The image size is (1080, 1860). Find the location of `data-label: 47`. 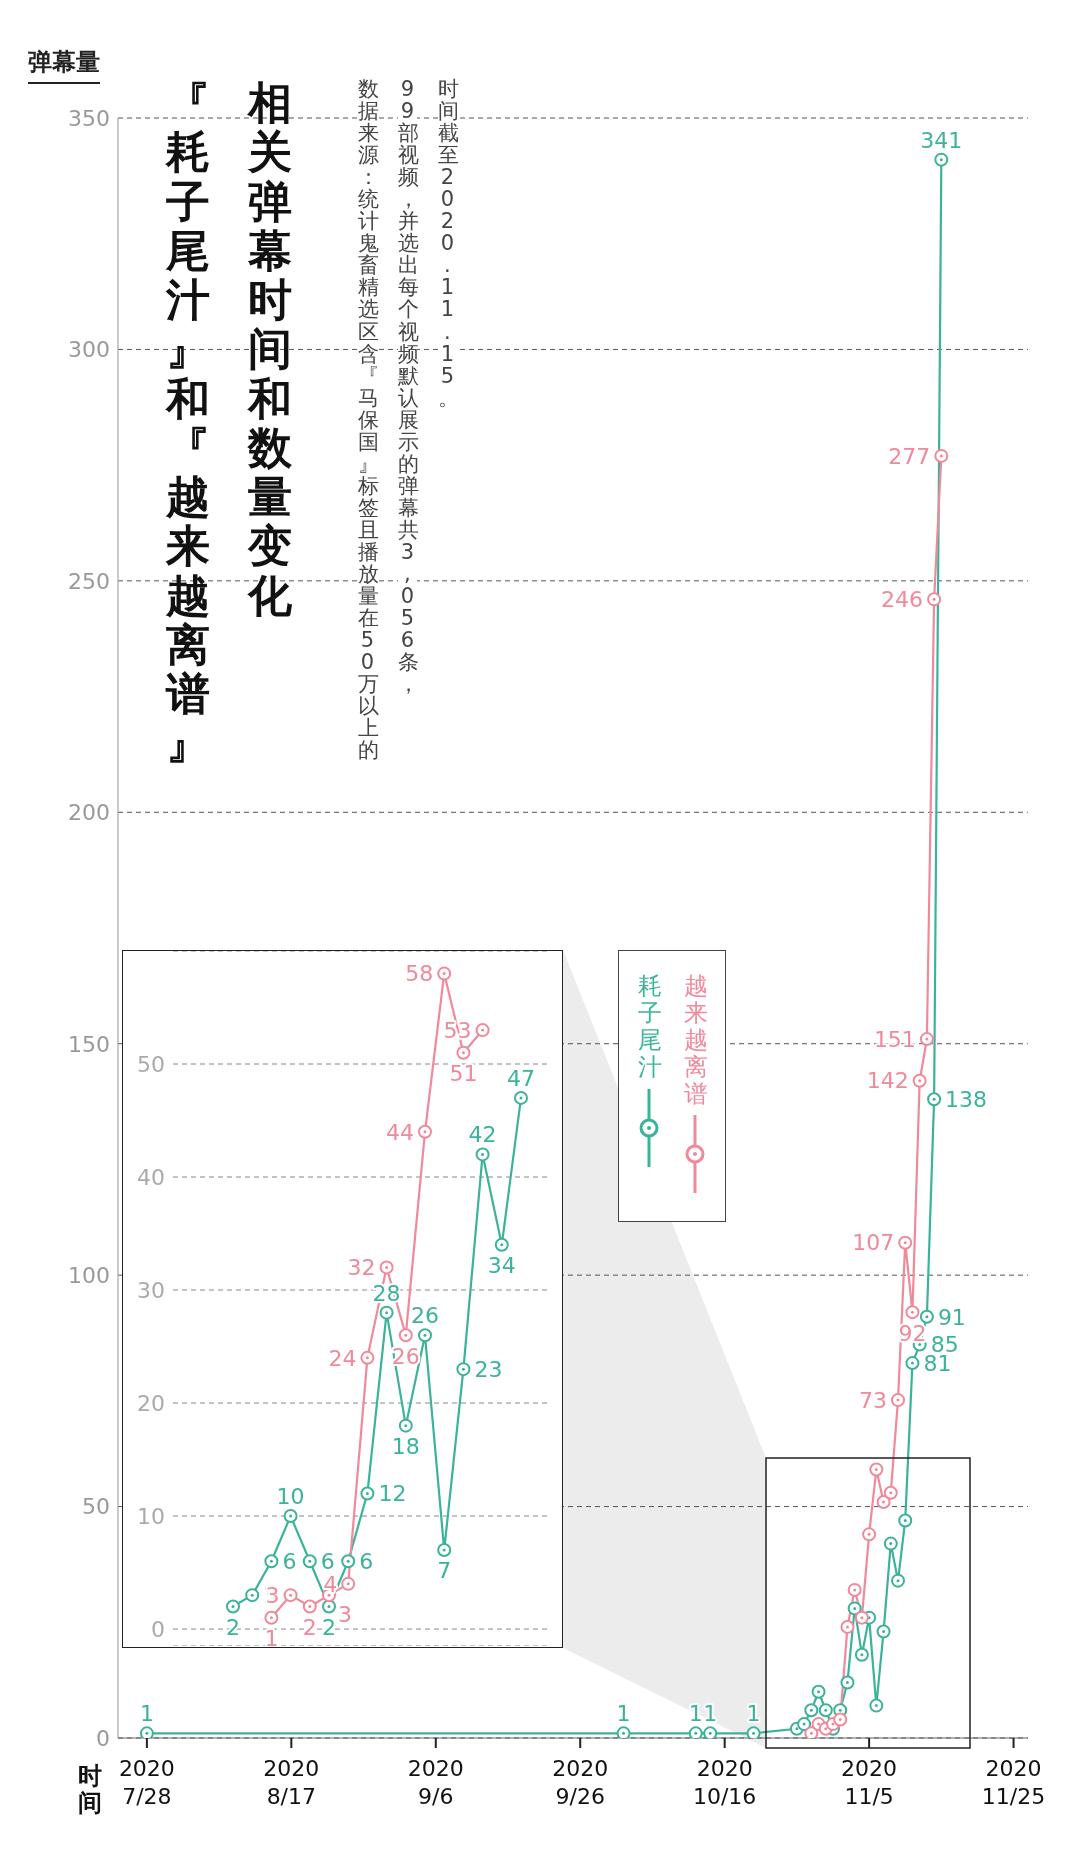

data-label: 47 is located at coordinates (521, 1078).